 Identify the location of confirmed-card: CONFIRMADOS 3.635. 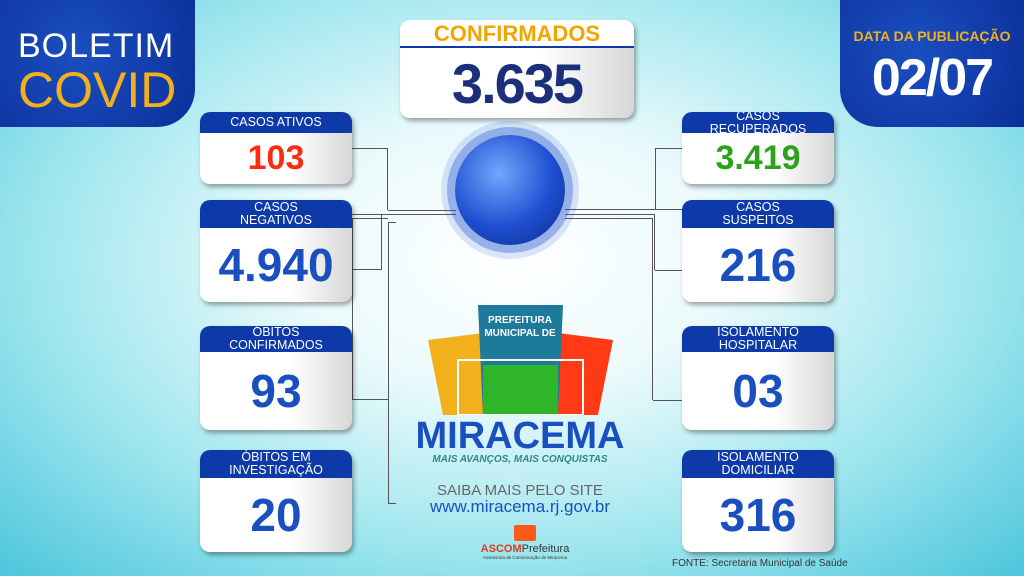
(517, 69).